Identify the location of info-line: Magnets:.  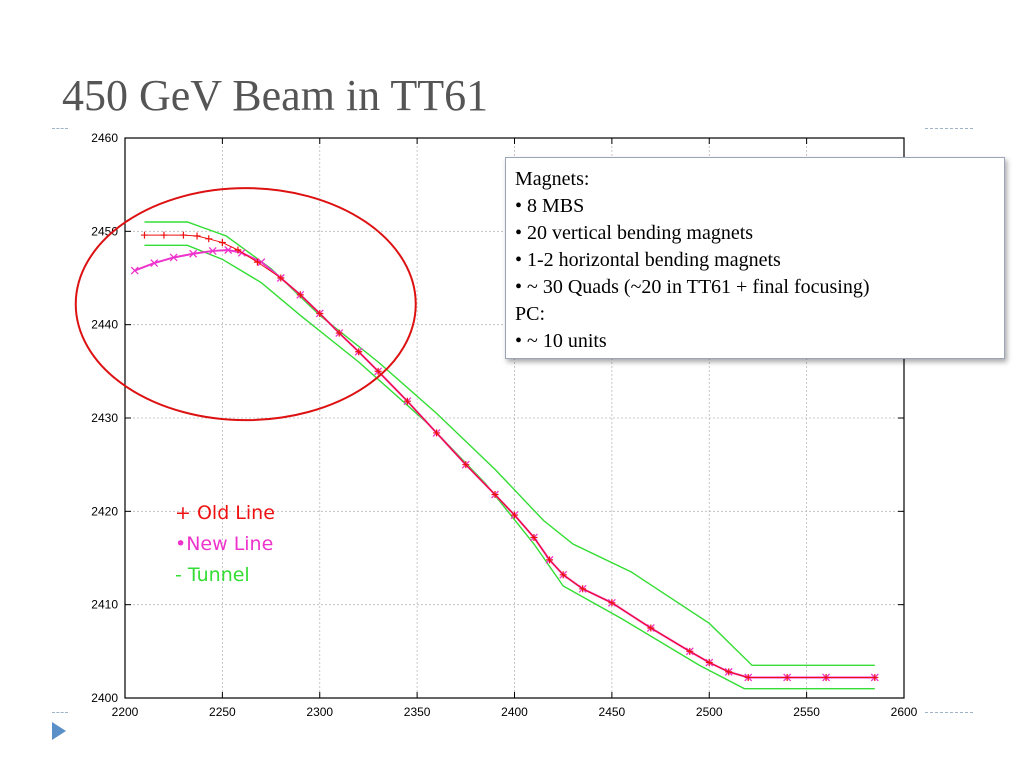
(552, 179).